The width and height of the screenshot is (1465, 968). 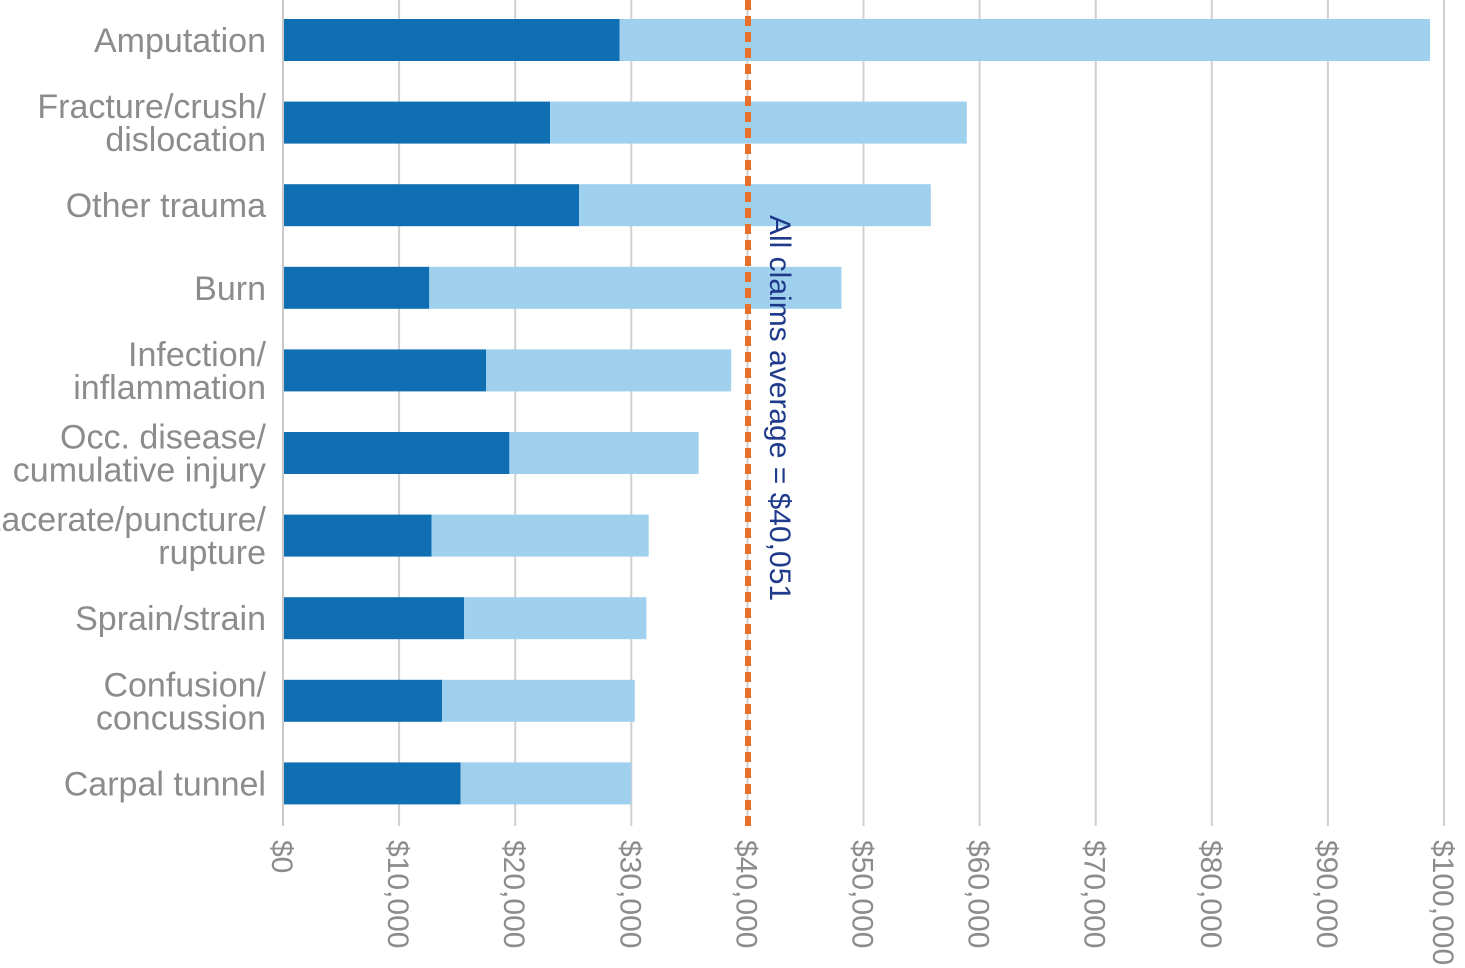 I want to click on category-label: Confusion/concussion, so click(x=181, y=701).